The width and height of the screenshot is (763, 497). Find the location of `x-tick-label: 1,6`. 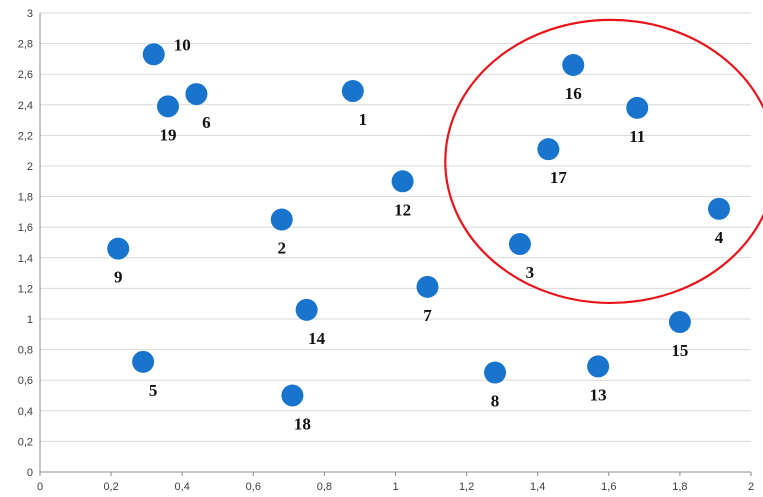

x-tick-label: 1,6 is located at coordinates (608, 487).